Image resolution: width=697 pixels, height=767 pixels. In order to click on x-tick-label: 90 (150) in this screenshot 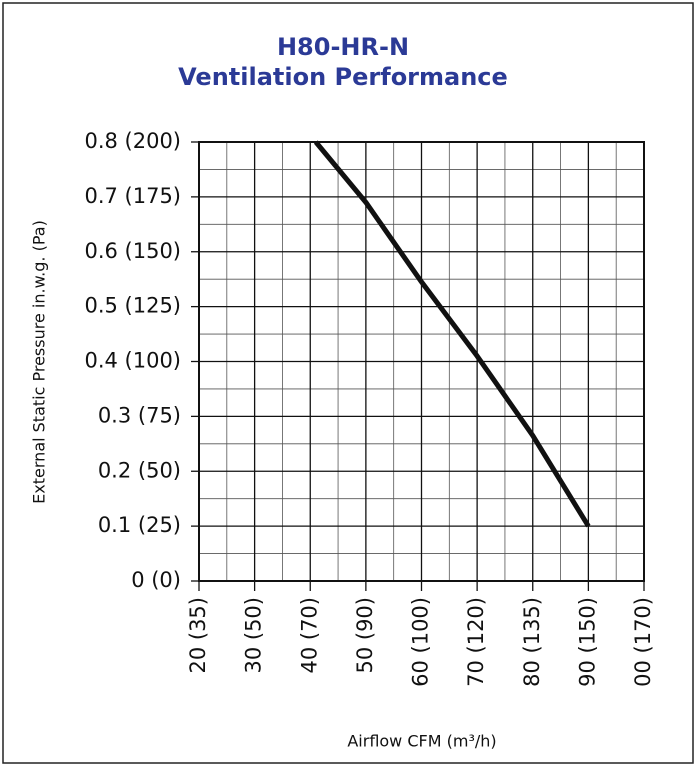, I will do `click(587, 642)`.